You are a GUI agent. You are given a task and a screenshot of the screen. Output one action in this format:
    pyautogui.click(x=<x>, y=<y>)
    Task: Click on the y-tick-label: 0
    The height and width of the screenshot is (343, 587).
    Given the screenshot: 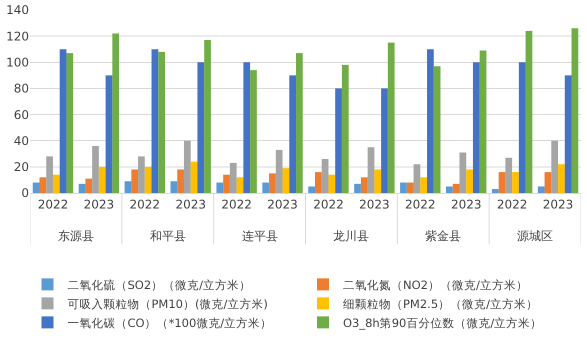 What is the action you would take?
    pyautogui.click(x=25, y=193)
    